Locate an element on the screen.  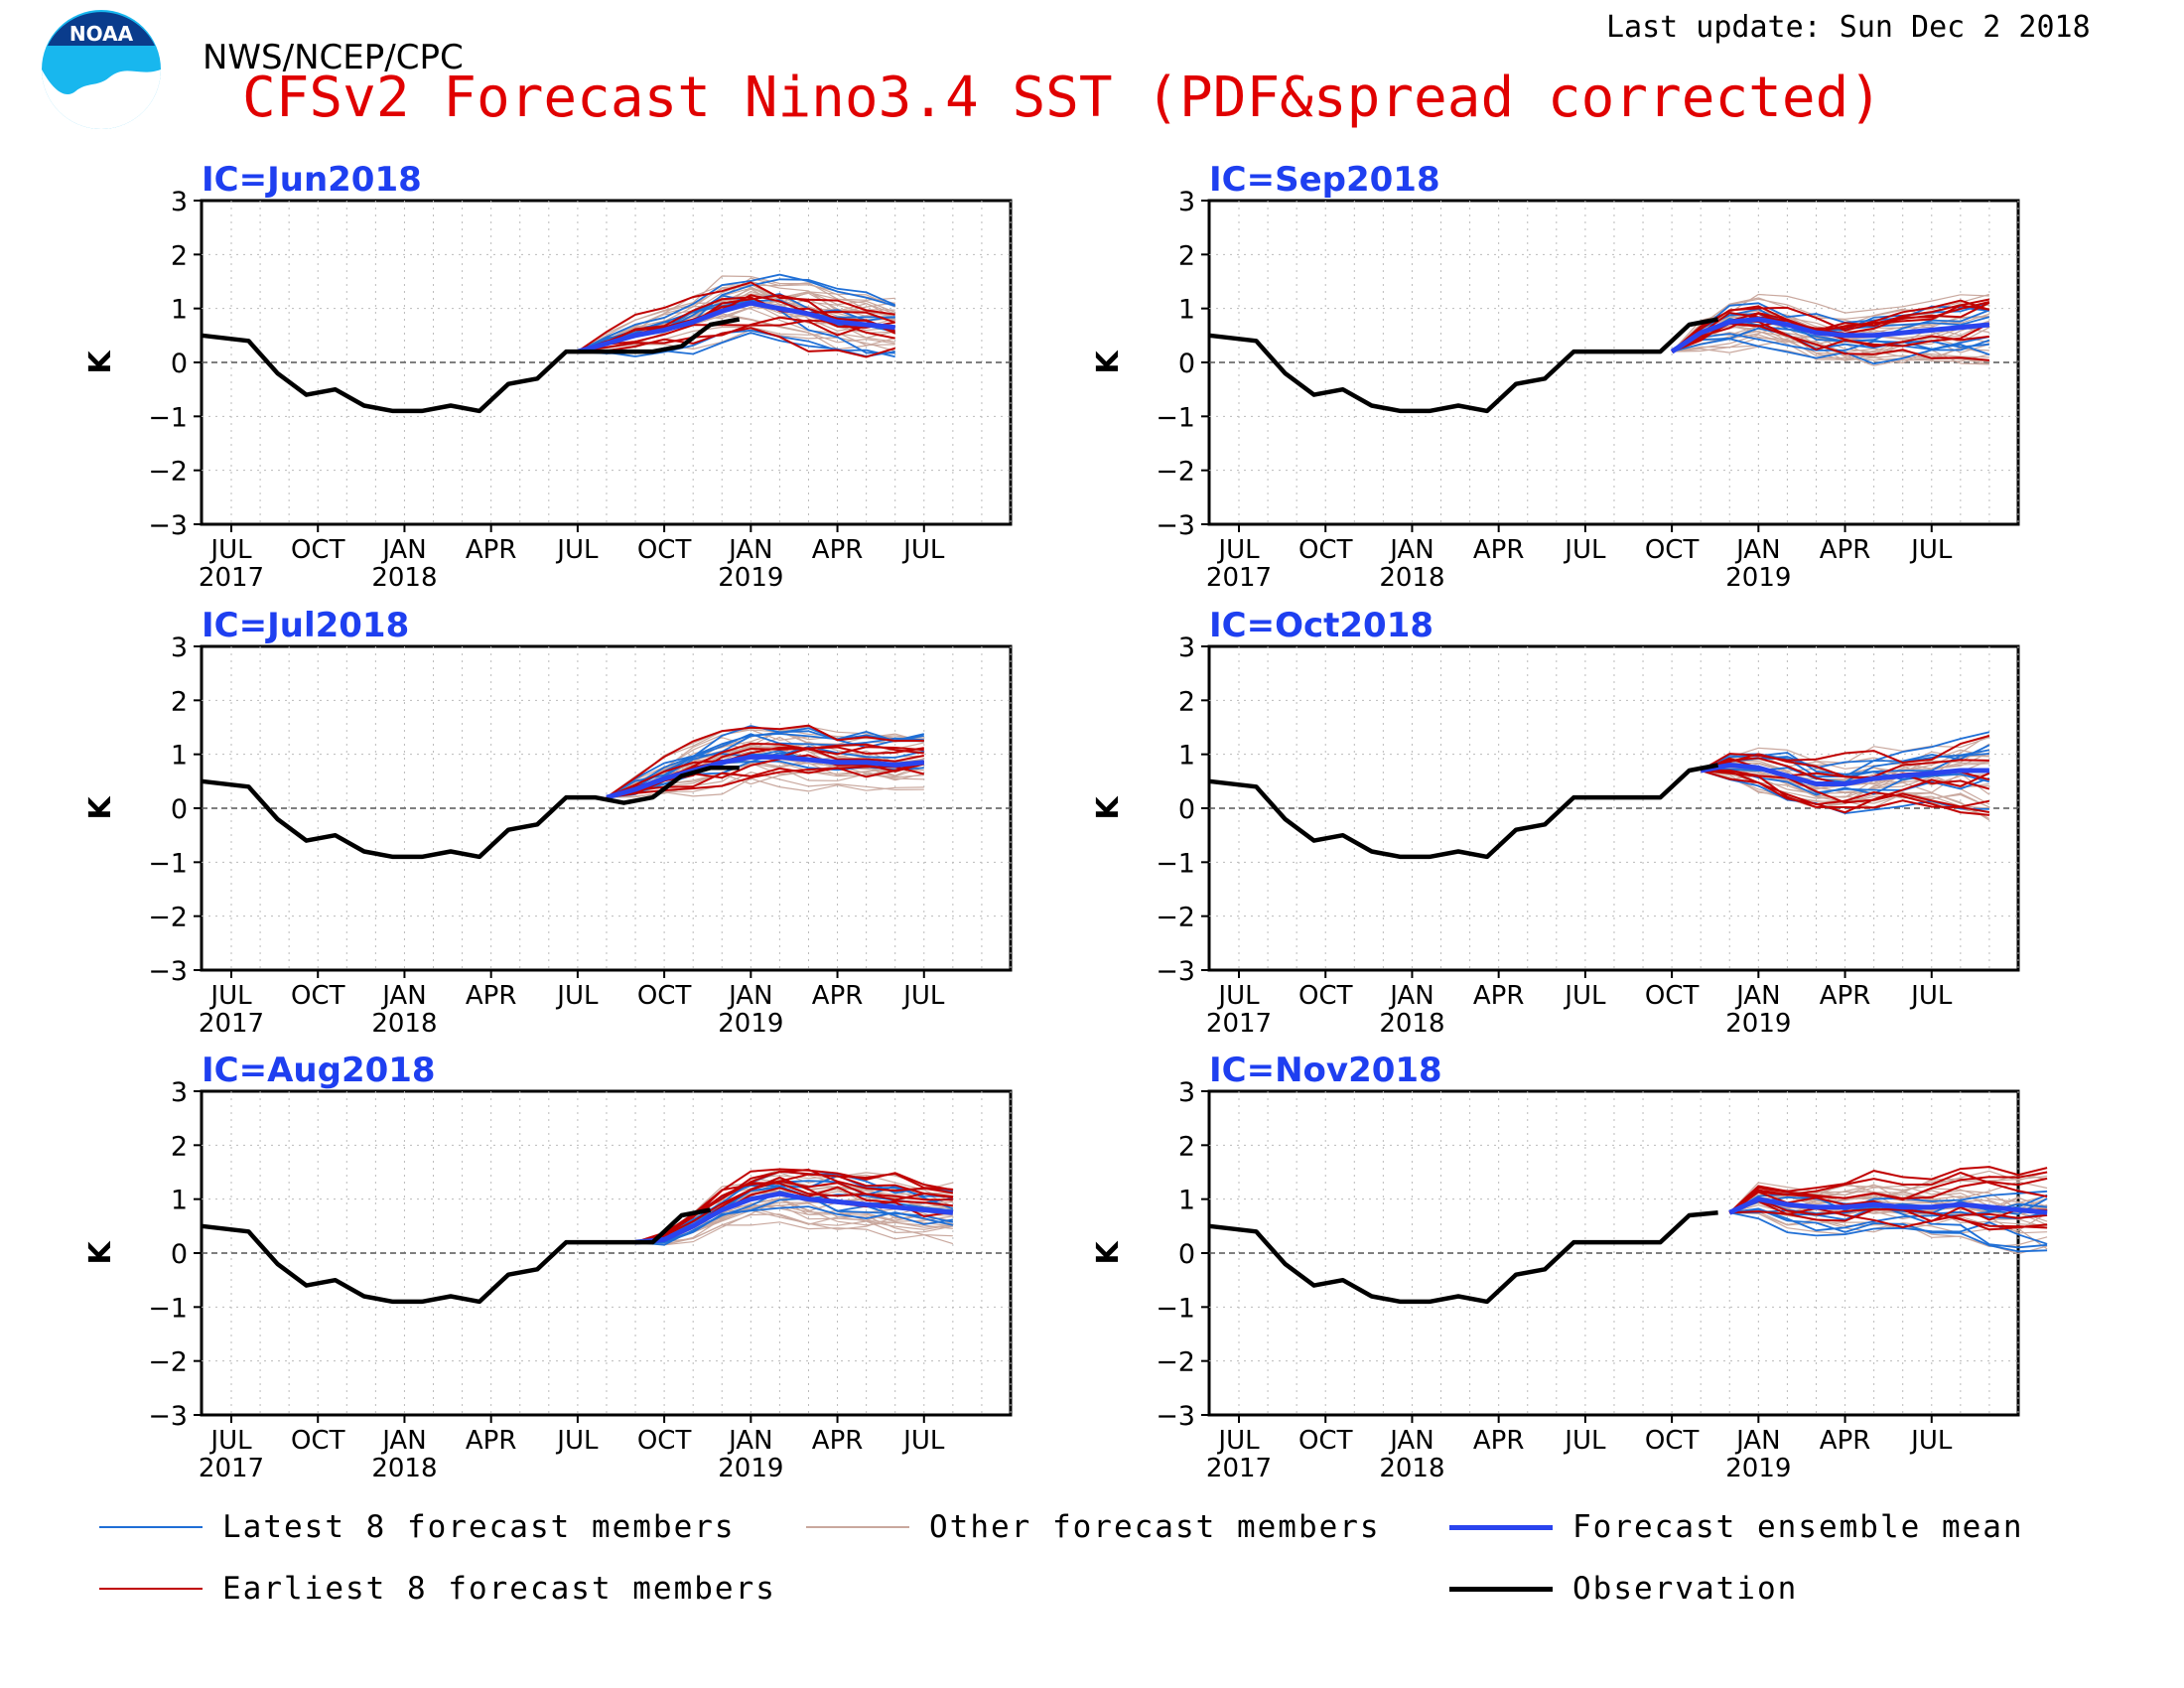
legend-item-other: Other forecast members is located at coordinates (1093, 1527).